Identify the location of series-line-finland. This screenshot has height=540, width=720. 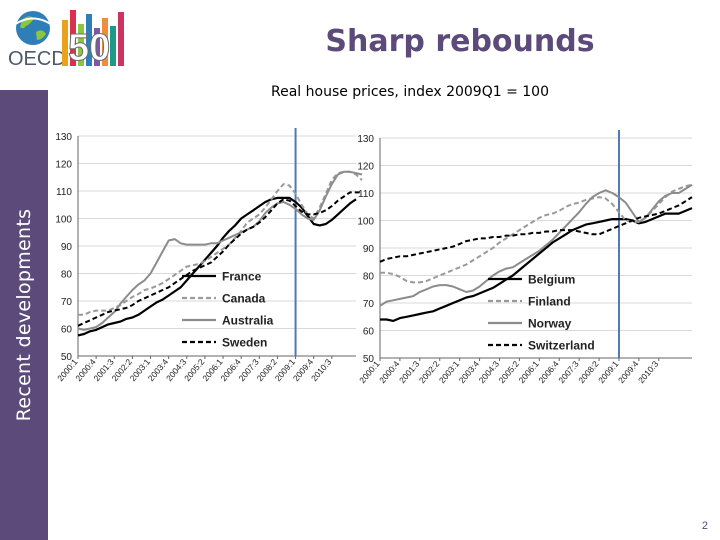
(536, 233).